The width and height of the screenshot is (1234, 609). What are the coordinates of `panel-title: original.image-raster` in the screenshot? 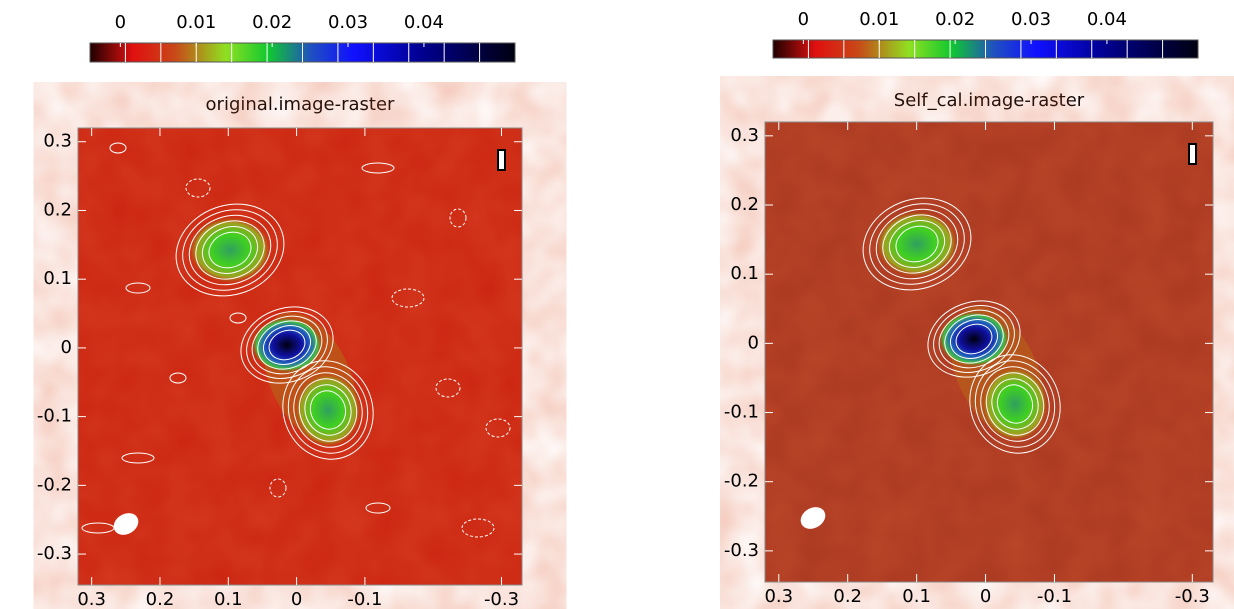 It's located at (301, 104).